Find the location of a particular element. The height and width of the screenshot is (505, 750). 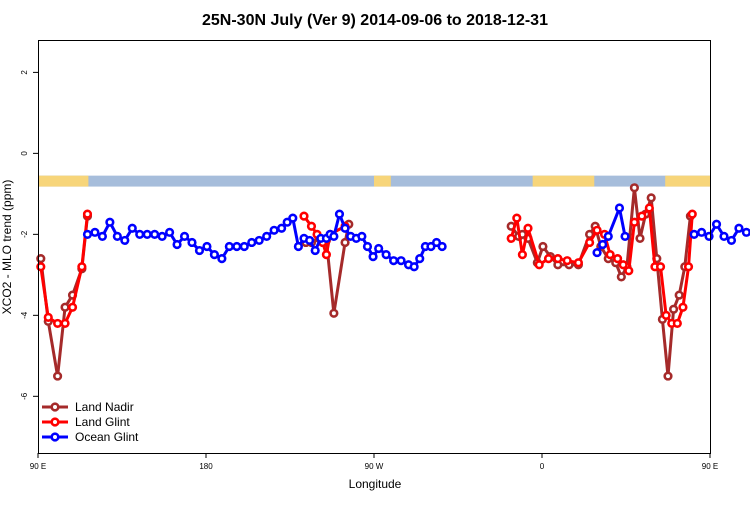

x-tick-label: 180 is located at coordinates (206, 466).